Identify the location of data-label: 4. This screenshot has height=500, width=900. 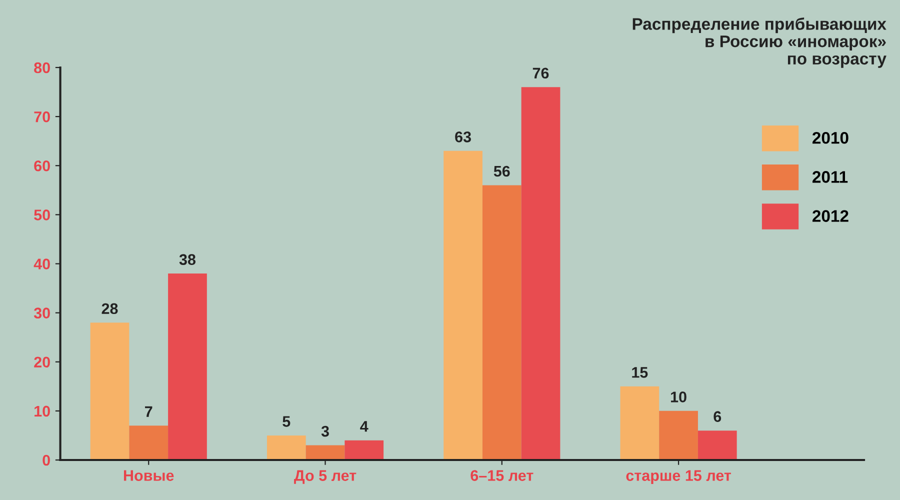
(364, 426).